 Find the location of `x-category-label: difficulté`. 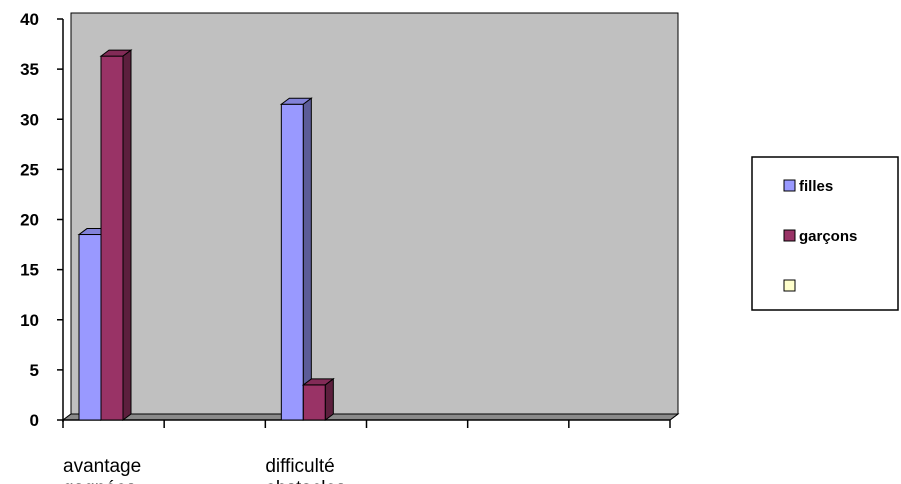

x-category-label: difficulté is located at coordinates (299, 466).